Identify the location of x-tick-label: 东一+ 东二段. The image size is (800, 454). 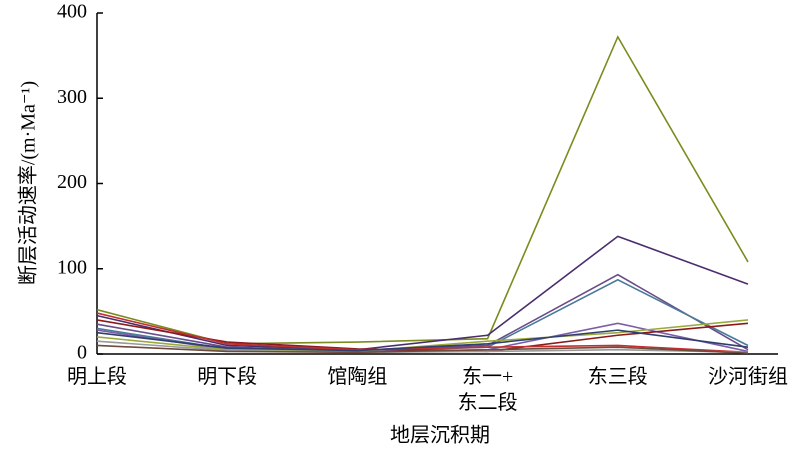
(487, 390).